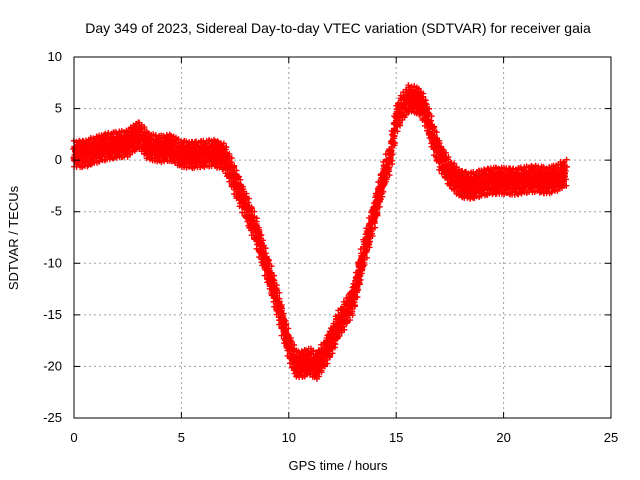  Describe the element at coordinates (56, 211) in the screenshot. I see `y-tick-label: -5` at that location.